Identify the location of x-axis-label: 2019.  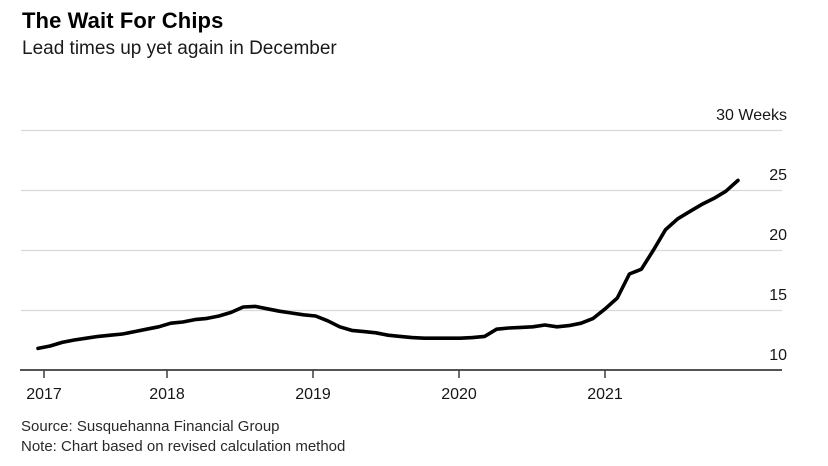
(313, 394).